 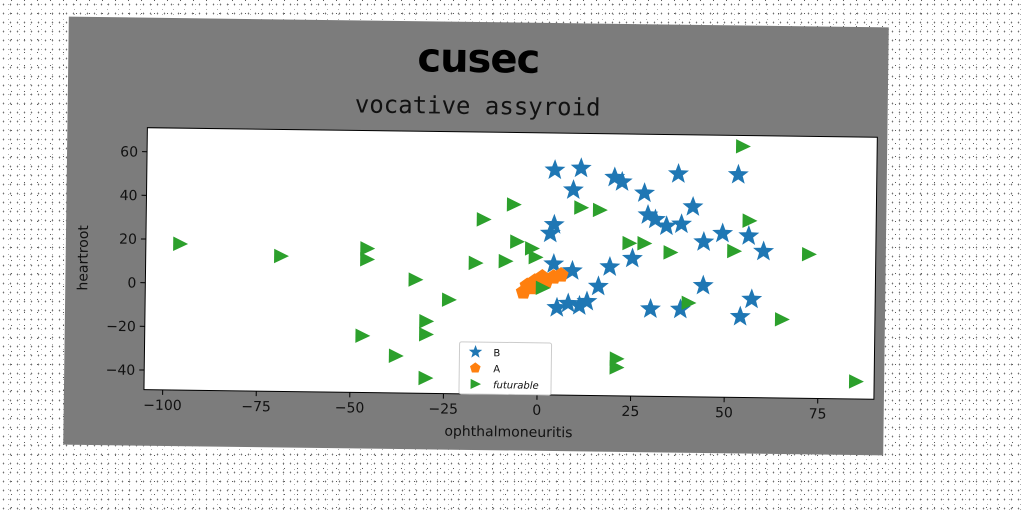 What do you see at coordinates (508, 433) in the screenshot?
I see `x-axis-label: ophthalmoneuritis` at bounding box center [508, 433].